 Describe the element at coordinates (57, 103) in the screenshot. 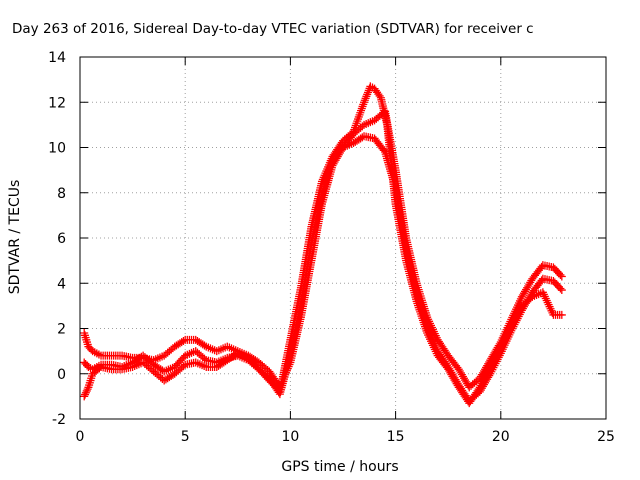

I see `y-tick-label: 12` at that location.